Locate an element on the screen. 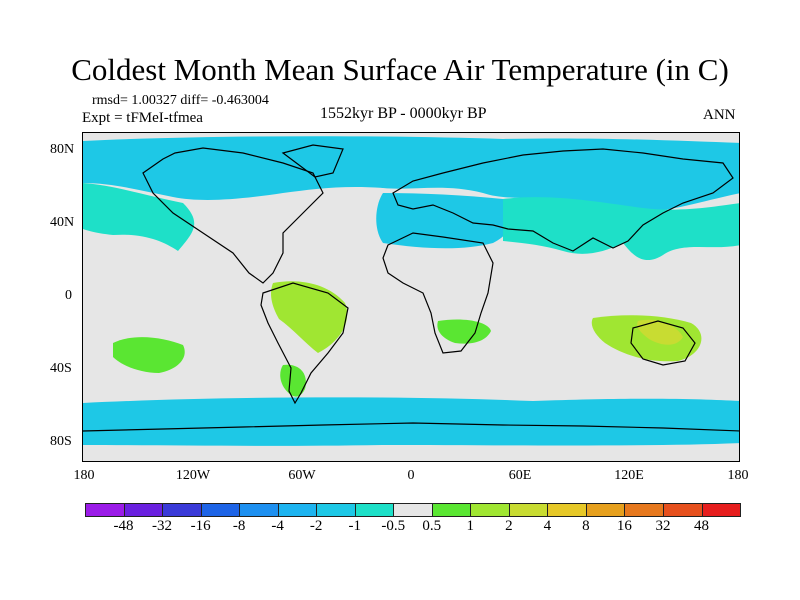  lat-label: 80N is located at coordinates (62, 149).